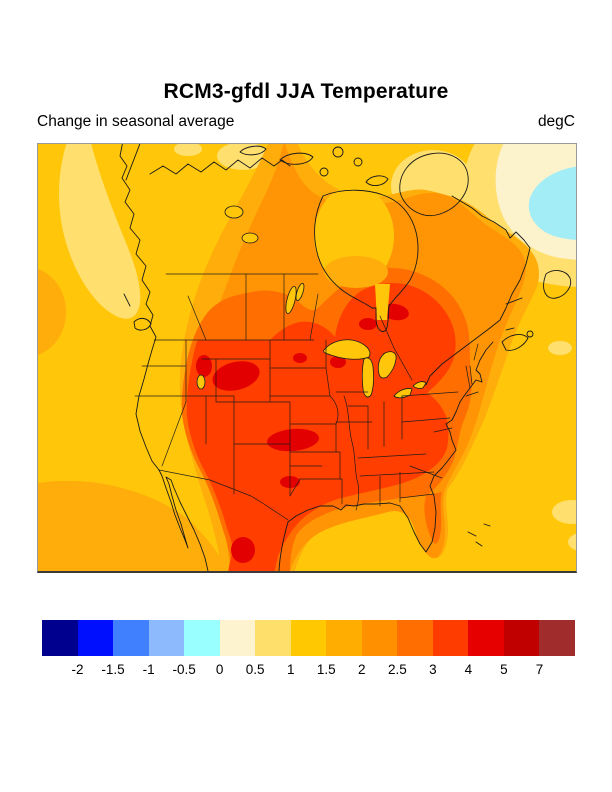 The height and width of the screenshot is (792, 612). Describe the element at coordinates (338, 362) in the screenshot. I see `red-spot-wisconsin` at that location.